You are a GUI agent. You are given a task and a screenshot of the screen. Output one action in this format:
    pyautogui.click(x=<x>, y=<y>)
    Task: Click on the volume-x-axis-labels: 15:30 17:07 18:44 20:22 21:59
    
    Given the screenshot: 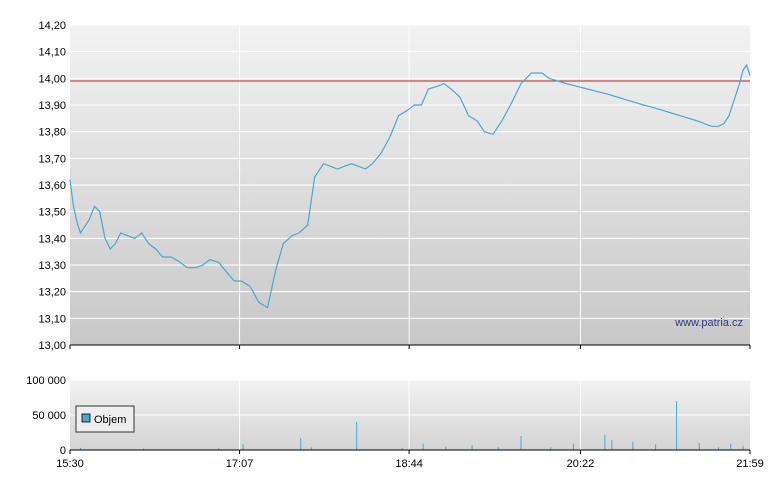 What is the action you would take?
    pyautogui.click(x=410, y=460)
    